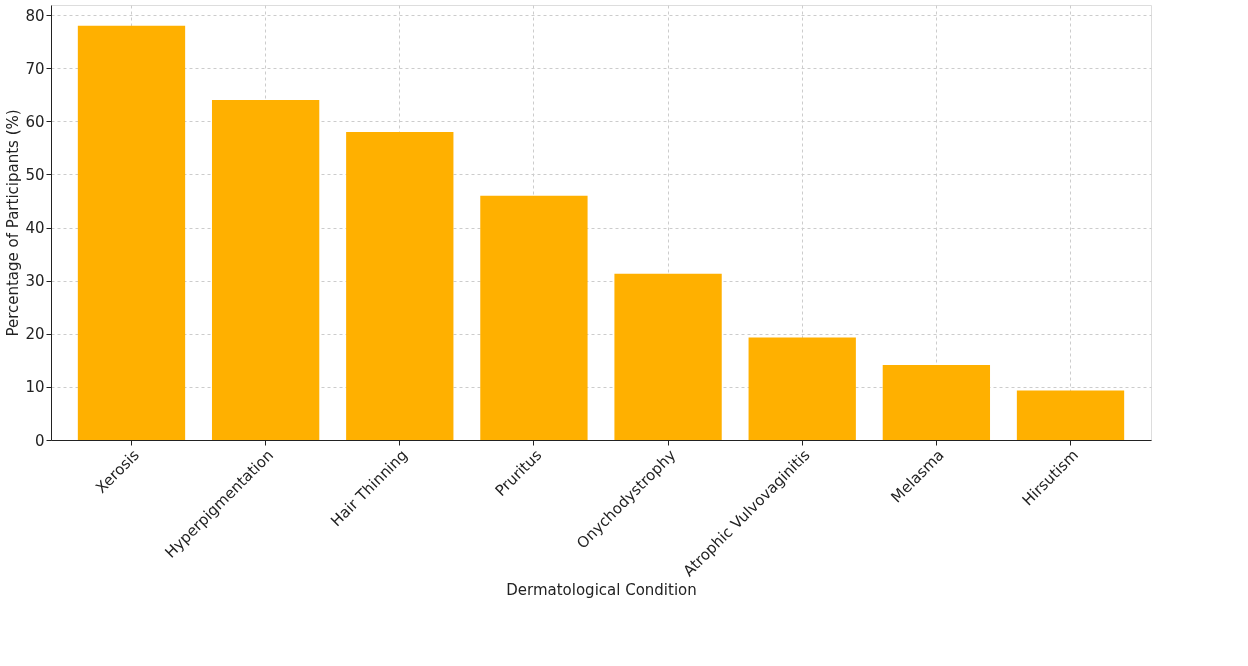  What do you see at coordinates (35, 387) in the screenshot?
I see `y-tick-label: 10` at bounding box center [35, 387].